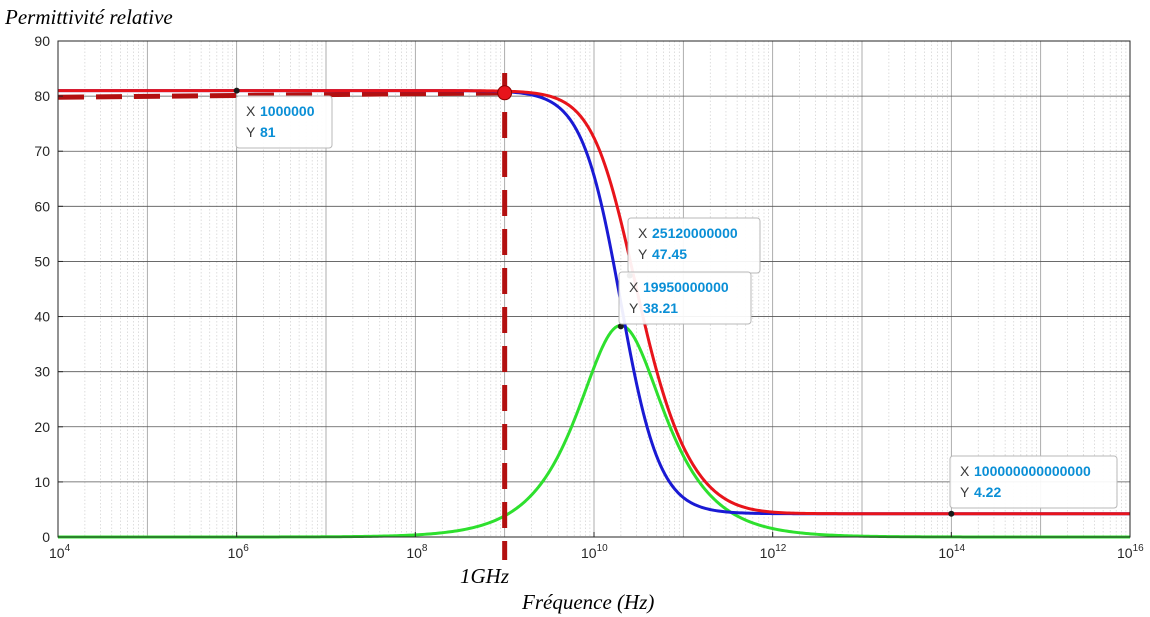  What do you see at coordinates (1130, 552) in the screenshot?
I see `x-tick-label: 10¹⁶` at bounding box center [1130, 552].